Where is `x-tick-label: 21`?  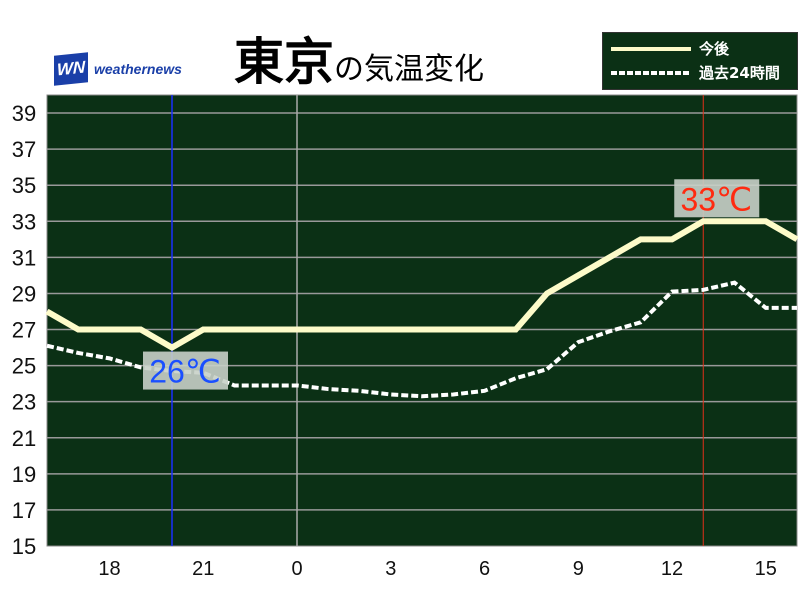
x-tick-label: 21 is located at coordinates (203, 569).